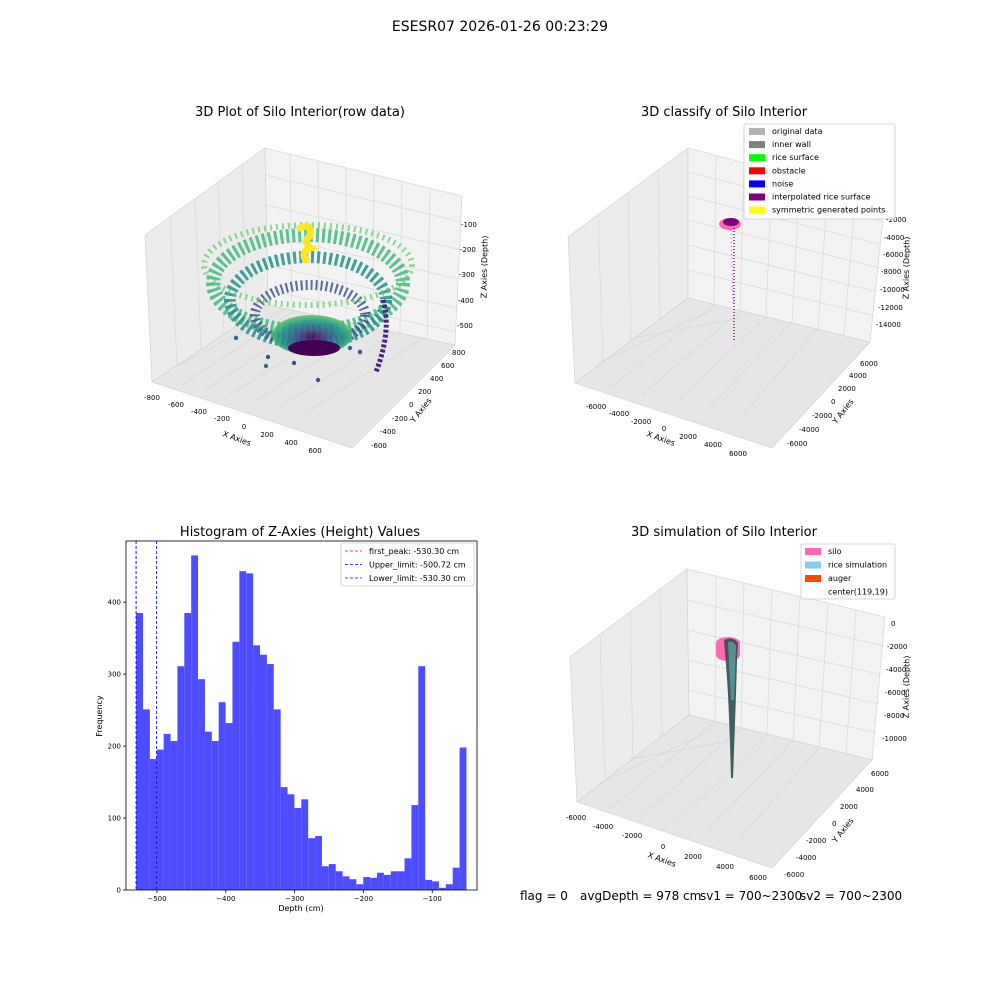  I want to click on sim-xtick: -2000, so click(632, 836).